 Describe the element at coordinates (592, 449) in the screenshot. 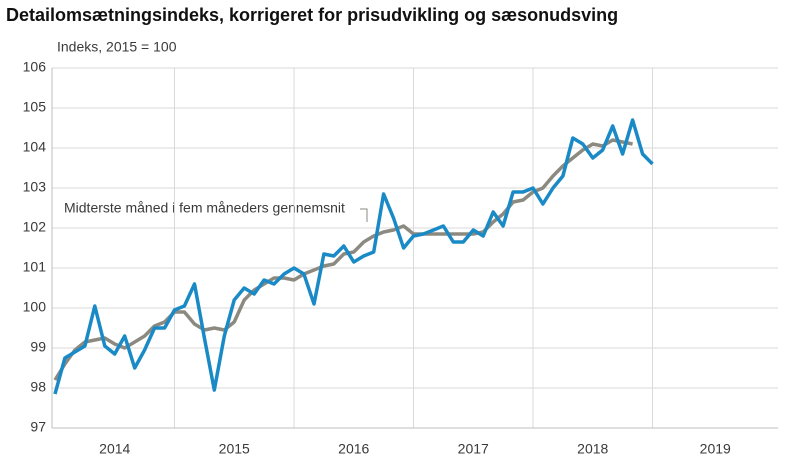

I see `x-tick-label: 2018` at that location.